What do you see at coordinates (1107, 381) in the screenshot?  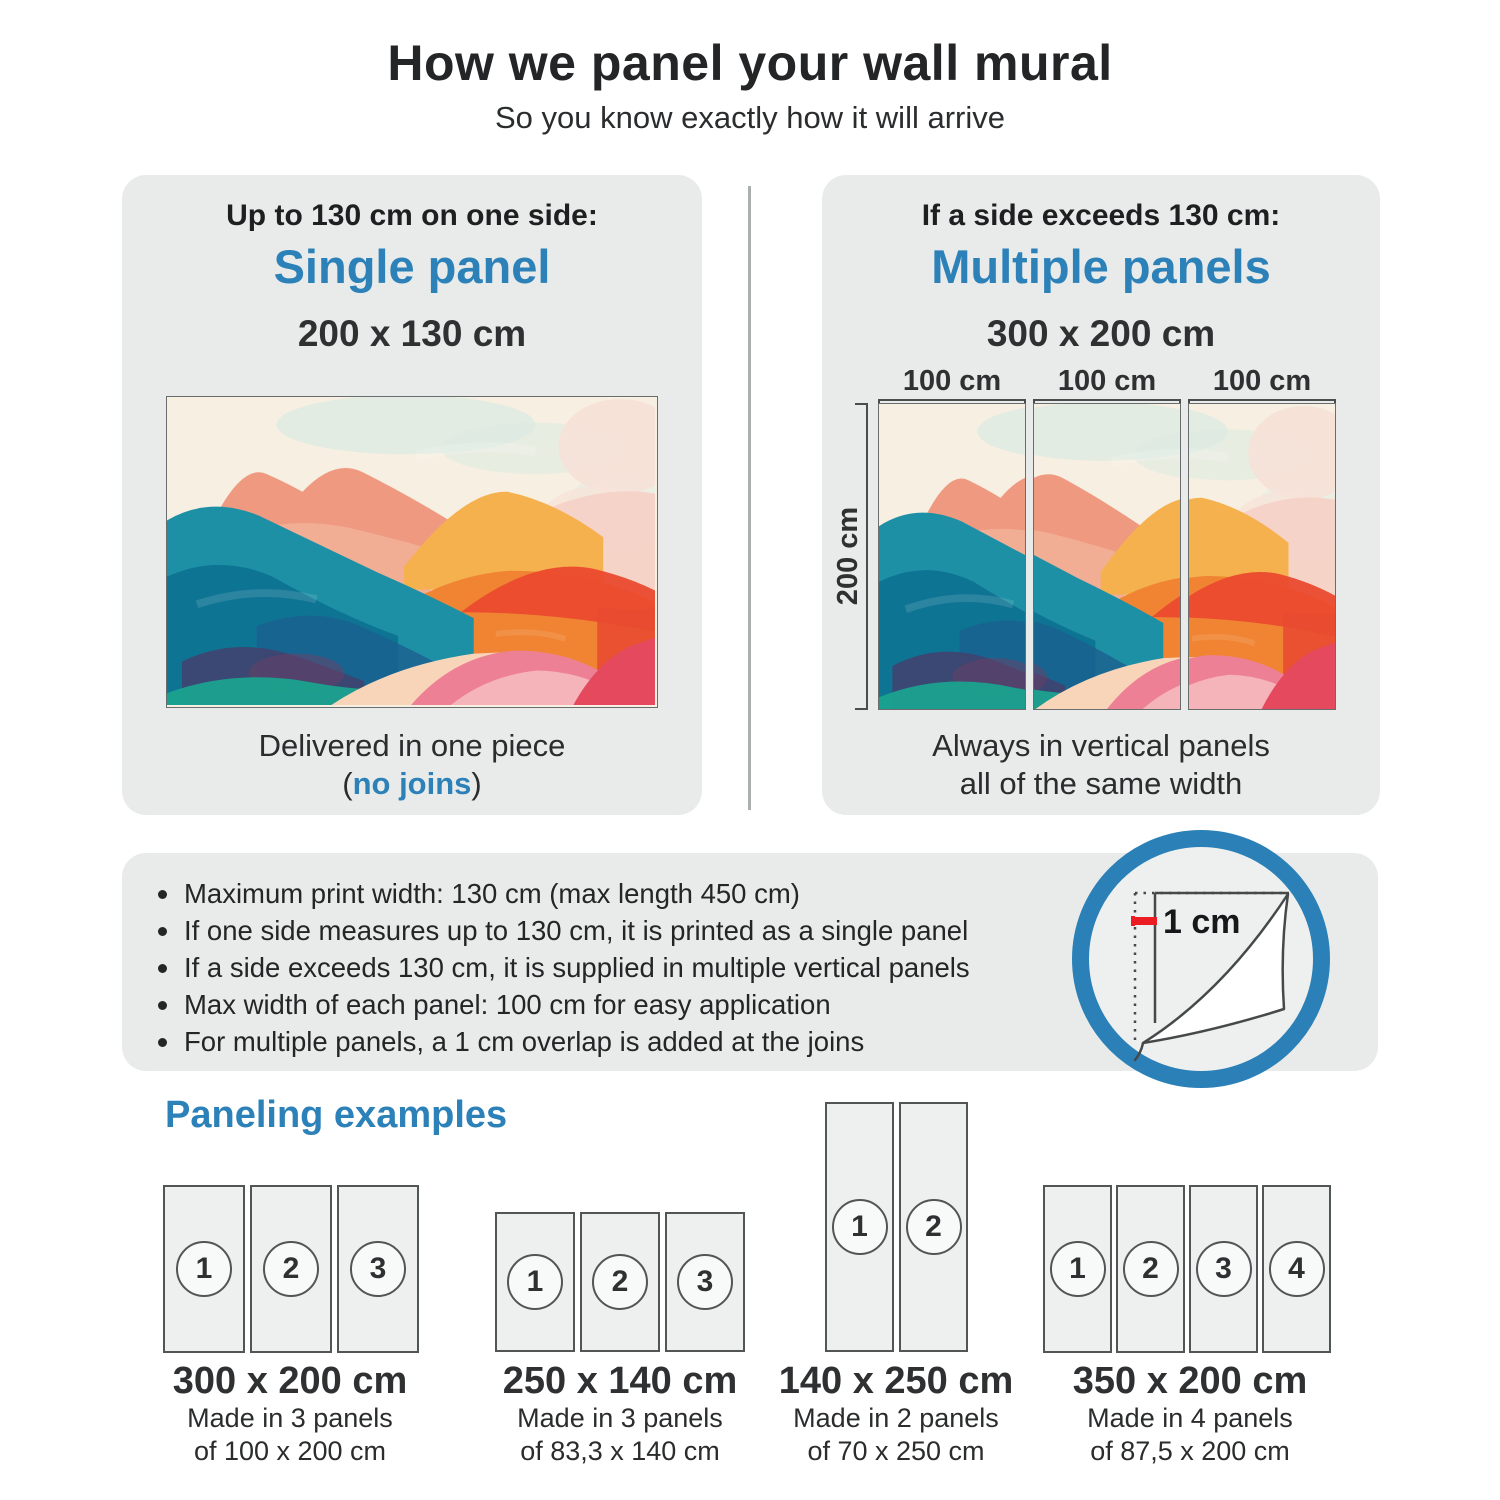 I see `width-label-2: 100 cm` at bounding box center [1107, 381].